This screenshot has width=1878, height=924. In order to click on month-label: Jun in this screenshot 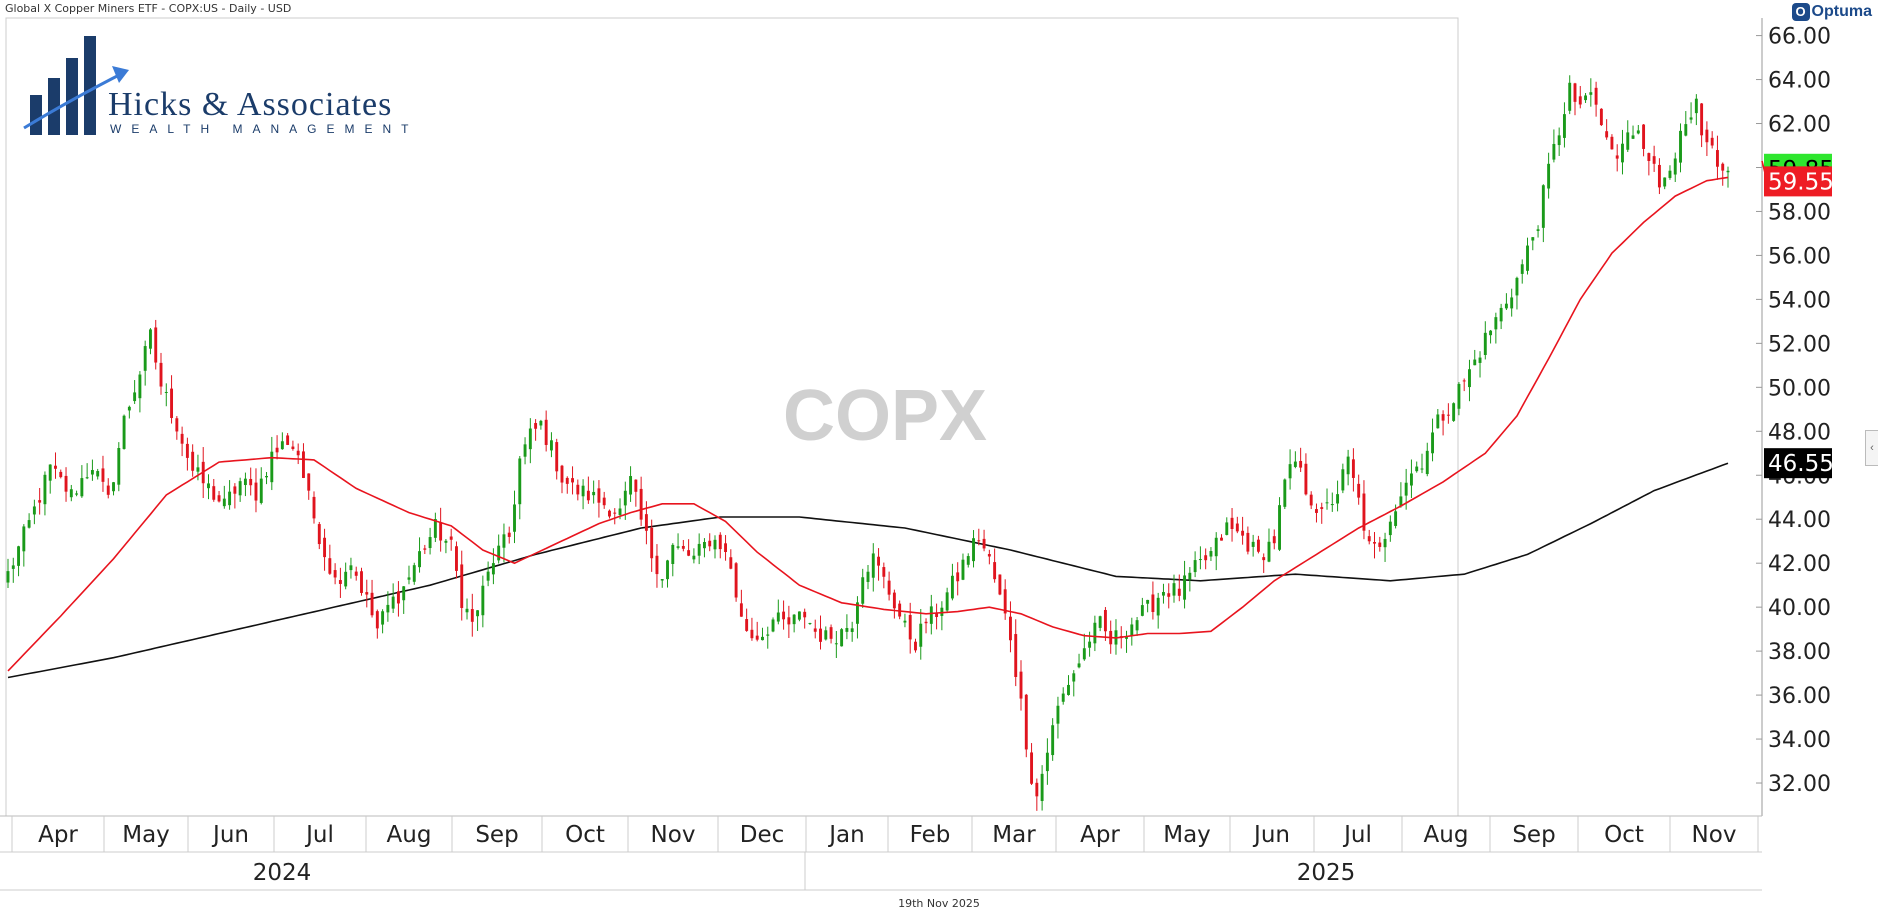, I will do `click(1271, 835)`.